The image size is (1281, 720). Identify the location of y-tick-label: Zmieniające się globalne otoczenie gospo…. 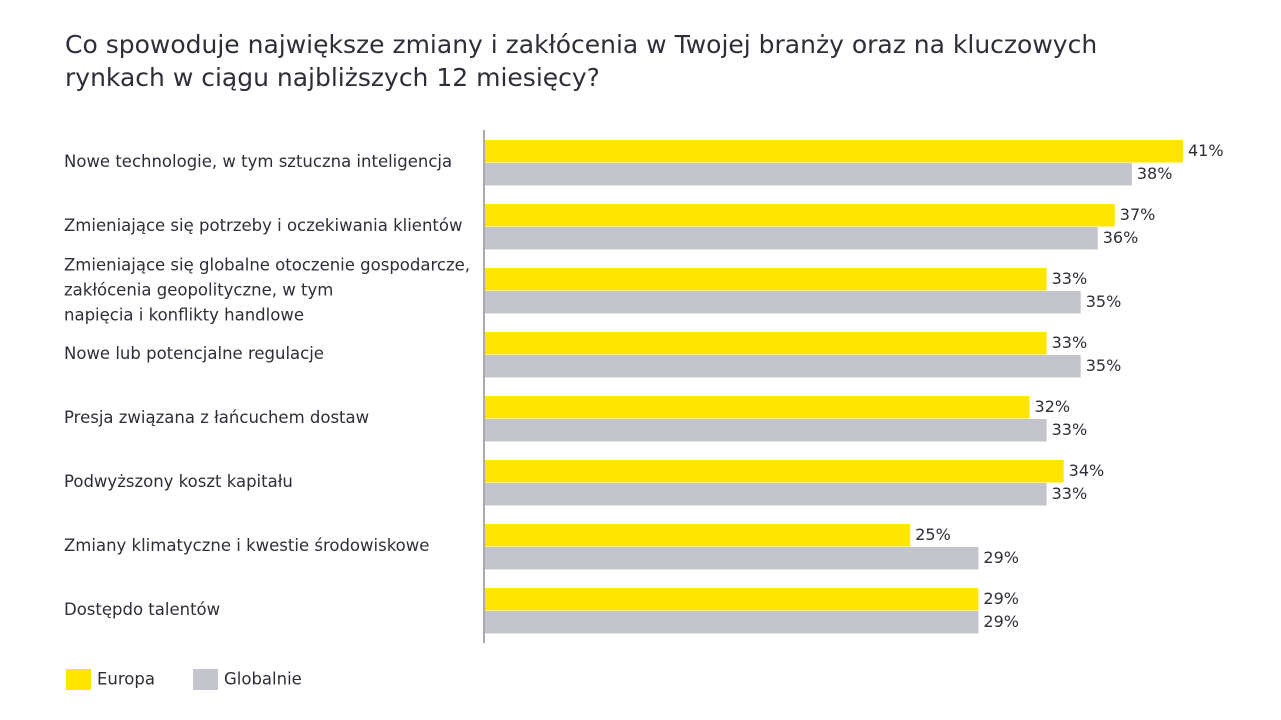
(267, 289).